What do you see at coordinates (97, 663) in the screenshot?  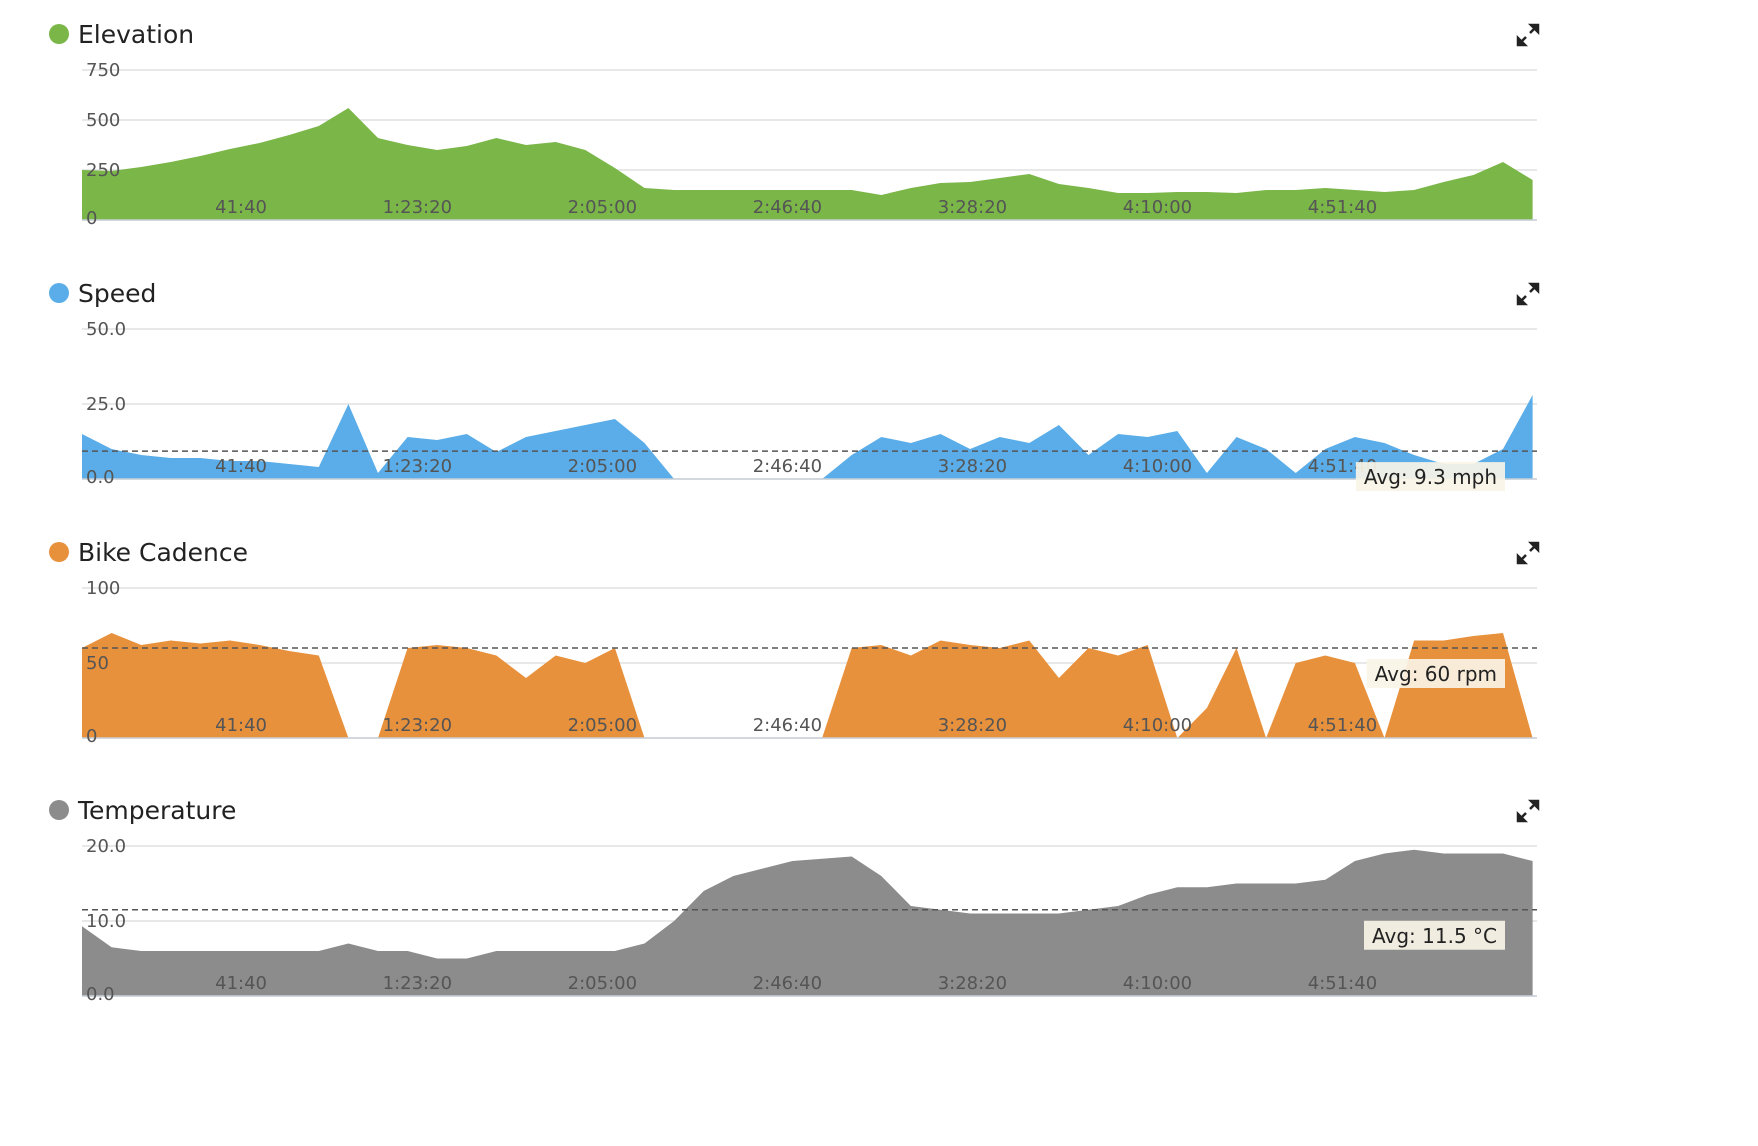 I see `y-tick-label: 50` at bounding box center [97, 663].